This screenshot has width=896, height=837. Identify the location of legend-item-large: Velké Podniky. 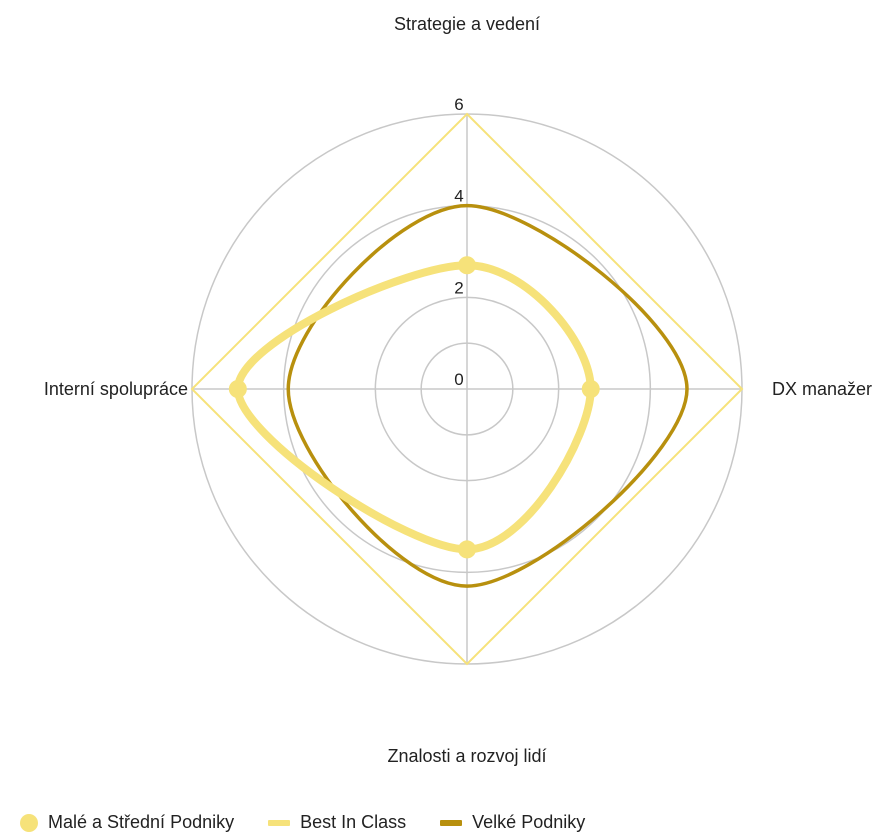
(512, 822).